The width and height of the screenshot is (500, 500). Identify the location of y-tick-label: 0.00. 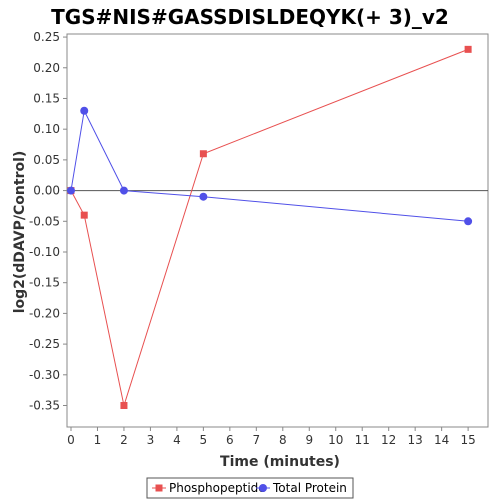
(46, 191).